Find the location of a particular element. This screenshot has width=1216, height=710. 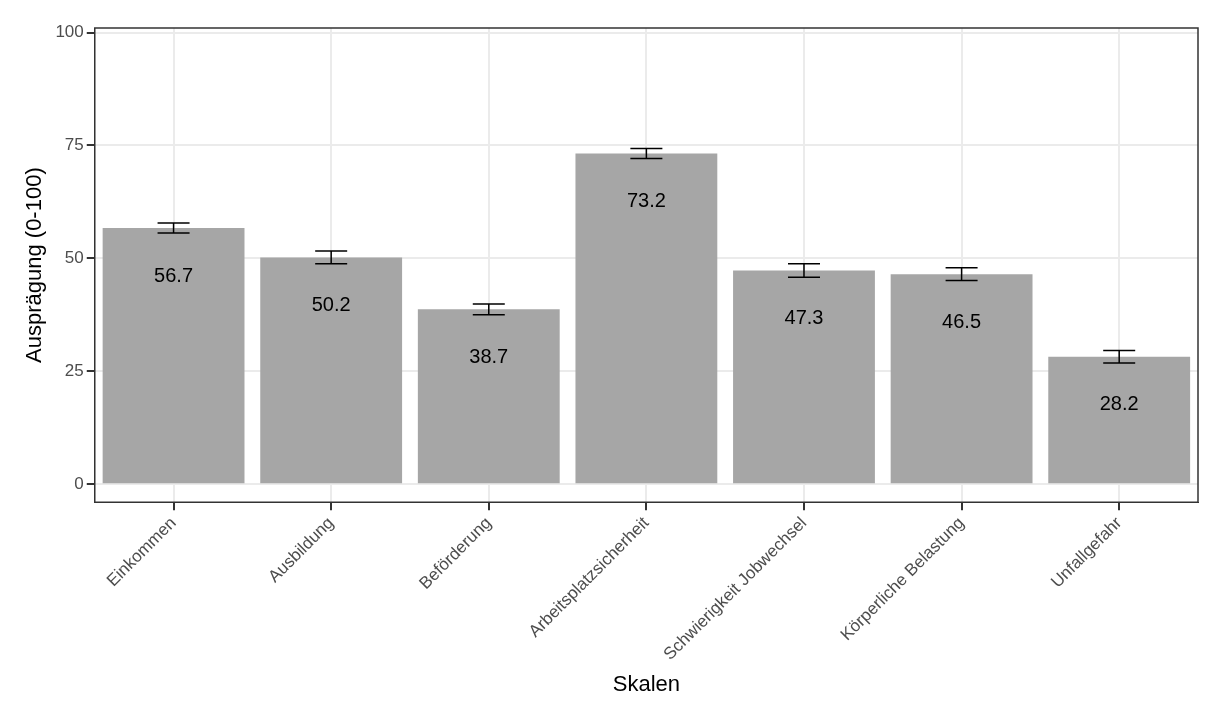

y-axis-title: Ausprägung (0-100) is located at coordinates (34, 265).